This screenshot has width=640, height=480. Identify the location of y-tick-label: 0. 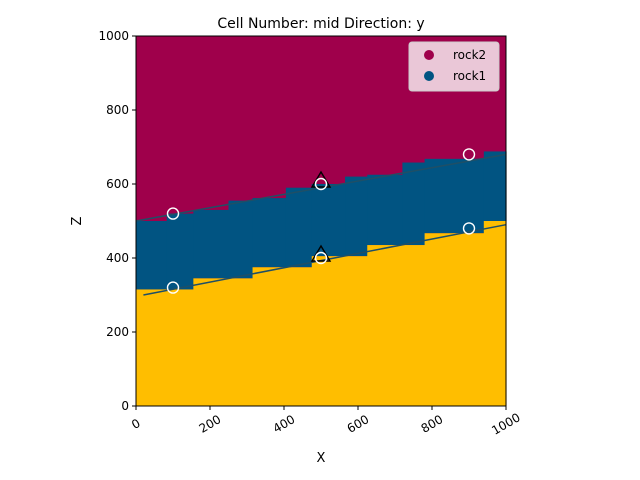
(125, 406).